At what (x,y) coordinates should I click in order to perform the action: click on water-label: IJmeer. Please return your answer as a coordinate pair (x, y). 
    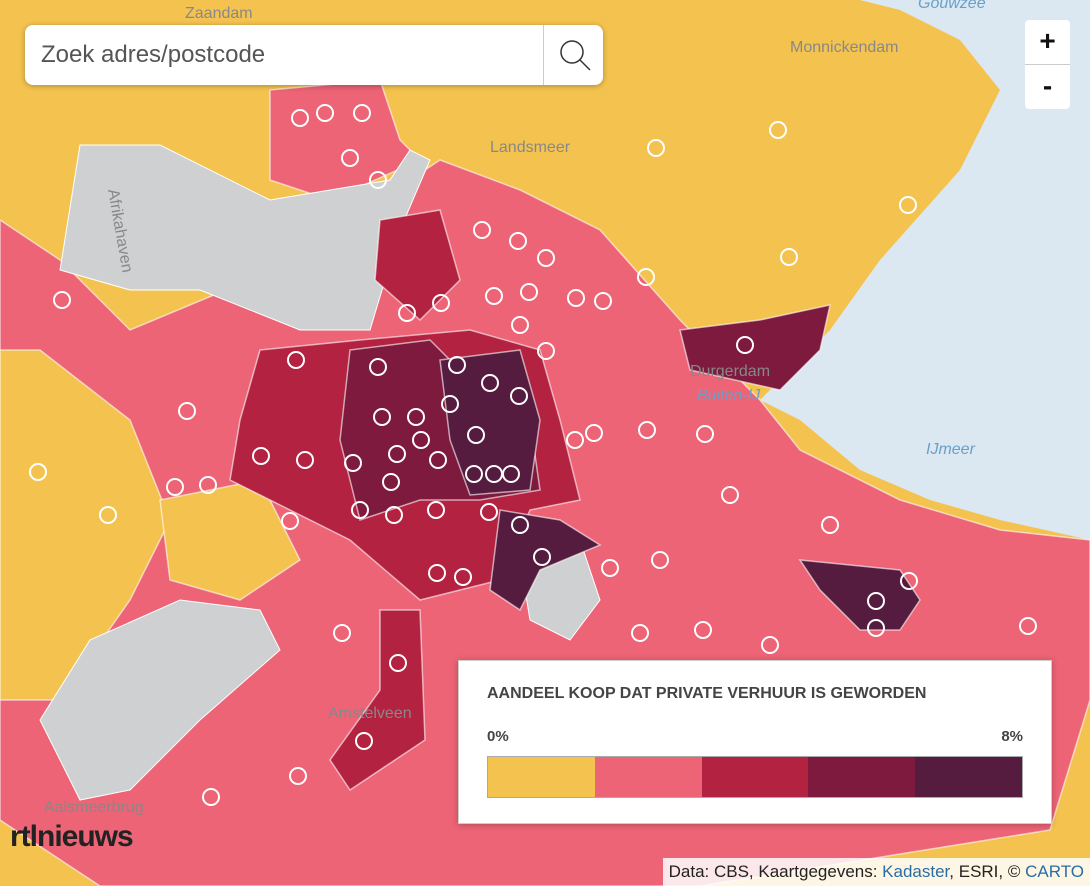
    Looking at the image, I should click on (951, 449).